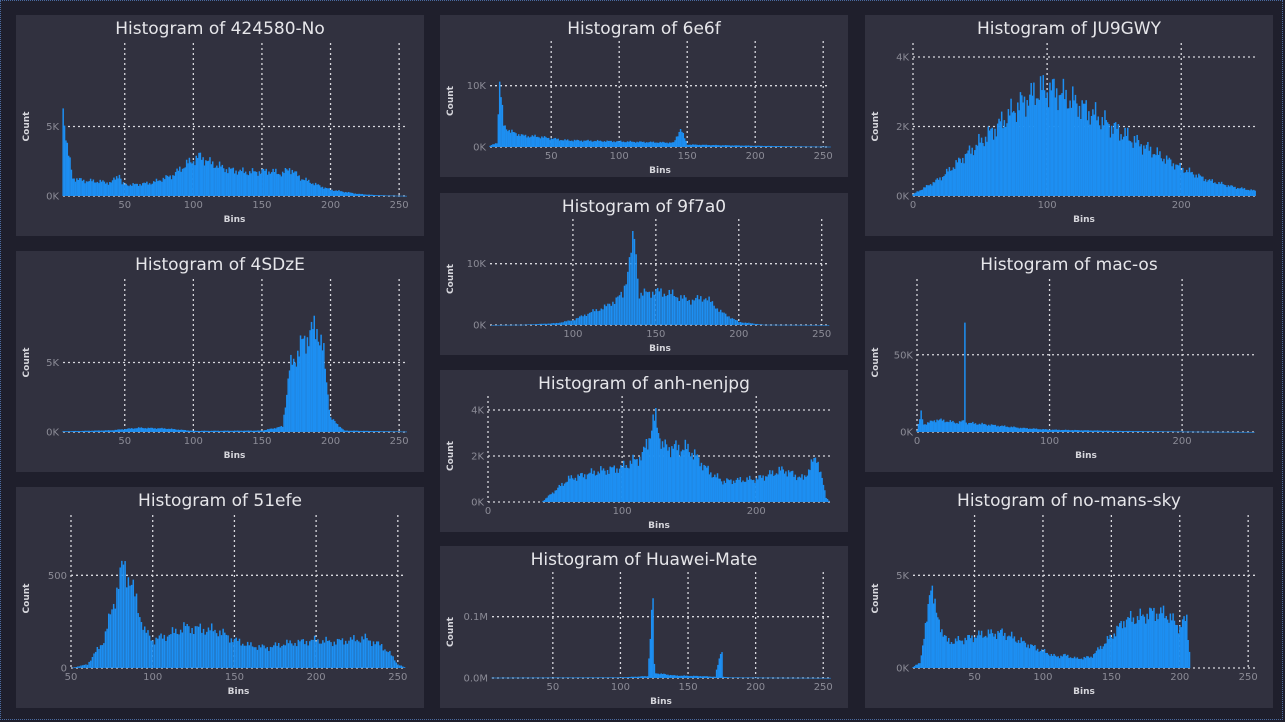 This screenshot has width=1285, height=722. What do you see at coordinates (124, 441) in the screenshot?
I see `x-tick-label: 50` at bounding box center [124, 441].